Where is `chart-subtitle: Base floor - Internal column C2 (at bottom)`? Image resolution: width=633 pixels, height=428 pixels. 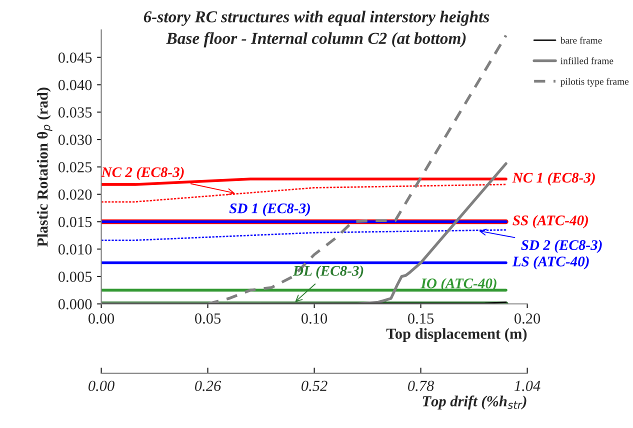 chart-subtitle: Base floor - Internal column C2 (at bottom) is located at coordinates (316, 40).